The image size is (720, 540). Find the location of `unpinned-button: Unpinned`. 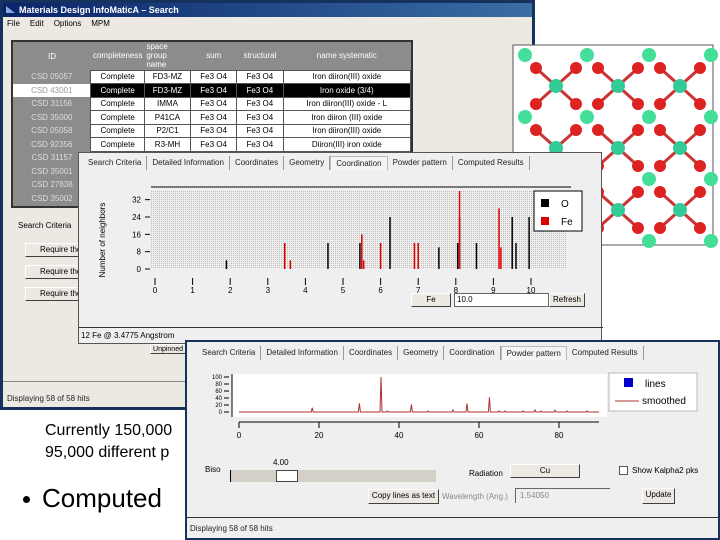

unpinned-button: Unpinned is located at coordinates (168, 349).